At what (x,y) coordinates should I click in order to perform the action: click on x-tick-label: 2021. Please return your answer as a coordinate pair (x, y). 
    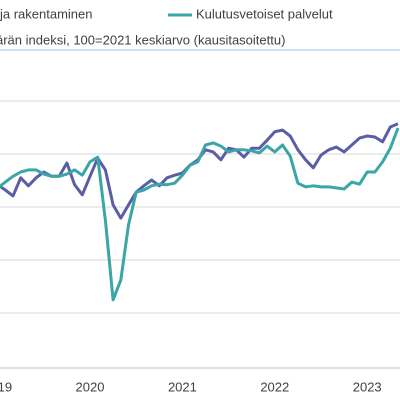
    Looking at the image, I should click on (182, 386).